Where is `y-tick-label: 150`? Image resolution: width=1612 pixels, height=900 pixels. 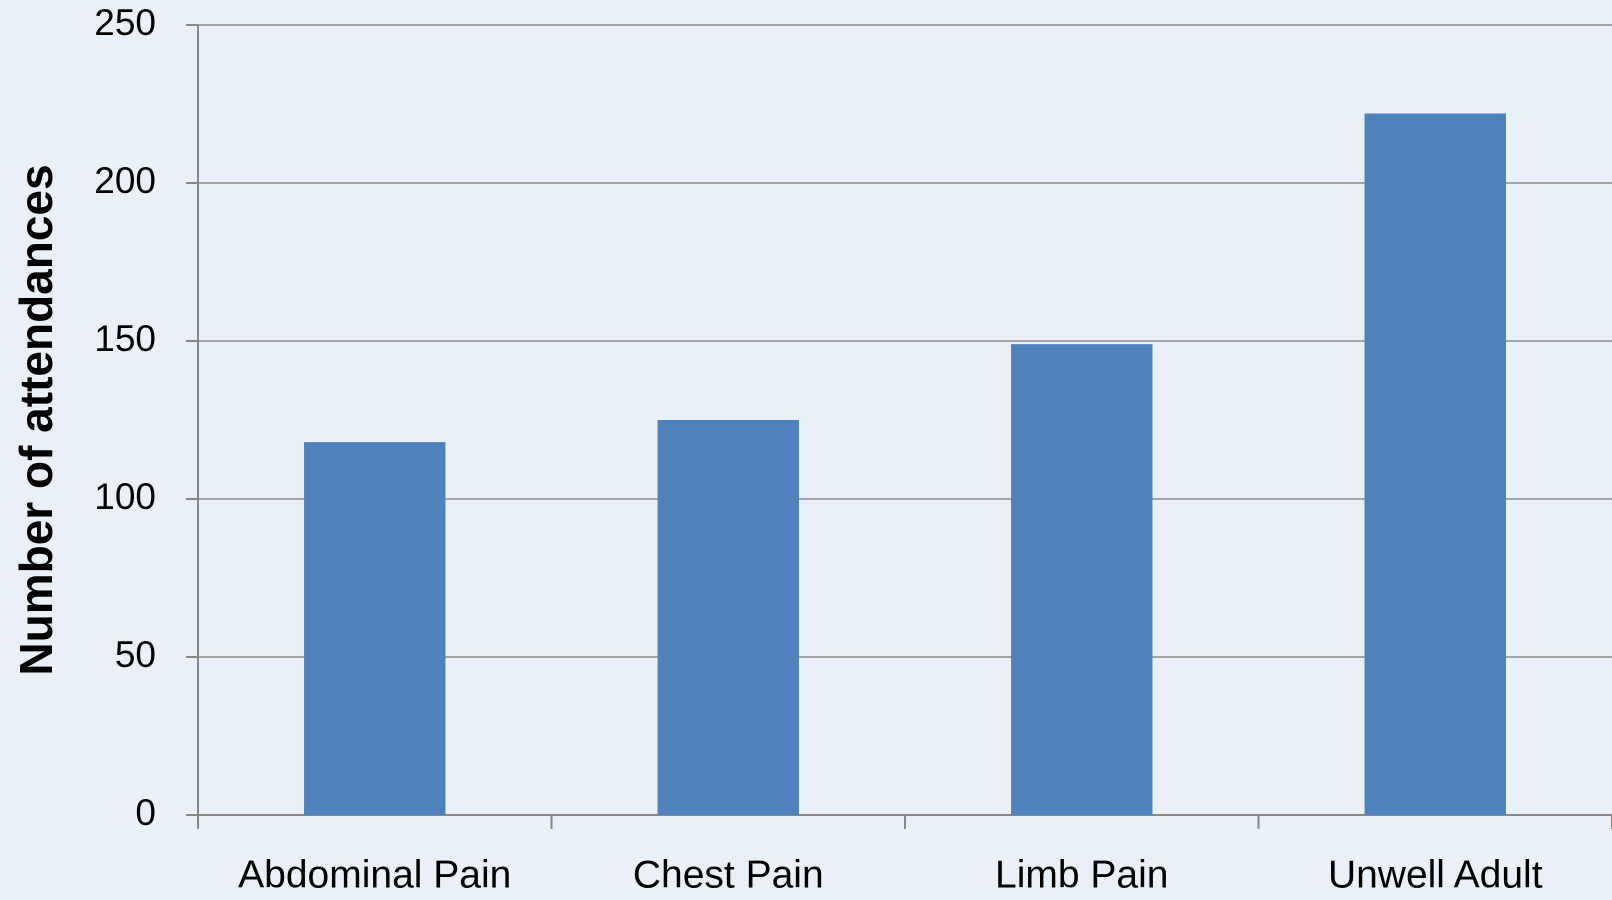
y-tick-label: 150 is located at coordinates (125, 338).